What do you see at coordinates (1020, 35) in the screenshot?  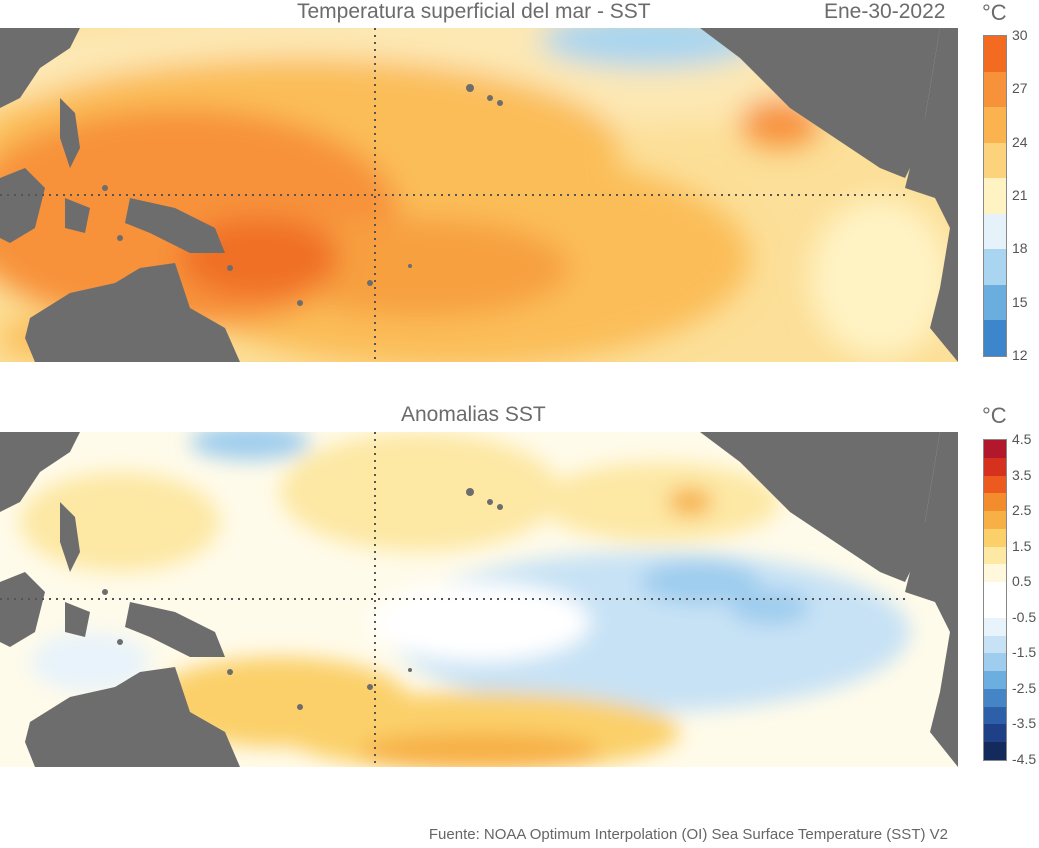 I see `colorbar-tick-label: 30` at bounding box center [1020, 35].